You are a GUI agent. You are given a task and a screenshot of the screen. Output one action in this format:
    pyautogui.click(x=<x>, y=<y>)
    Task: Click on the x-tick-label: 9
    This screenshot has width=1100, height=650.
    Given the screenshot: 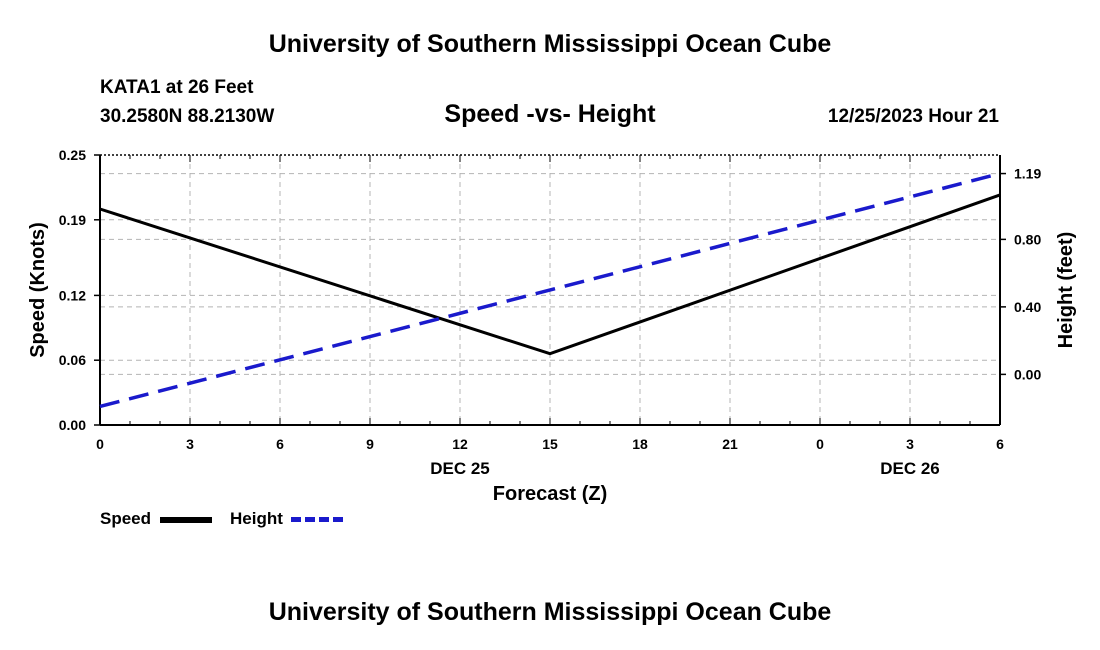 What is the action you would take?
    pyautogui.click(x=370, y=444)
    